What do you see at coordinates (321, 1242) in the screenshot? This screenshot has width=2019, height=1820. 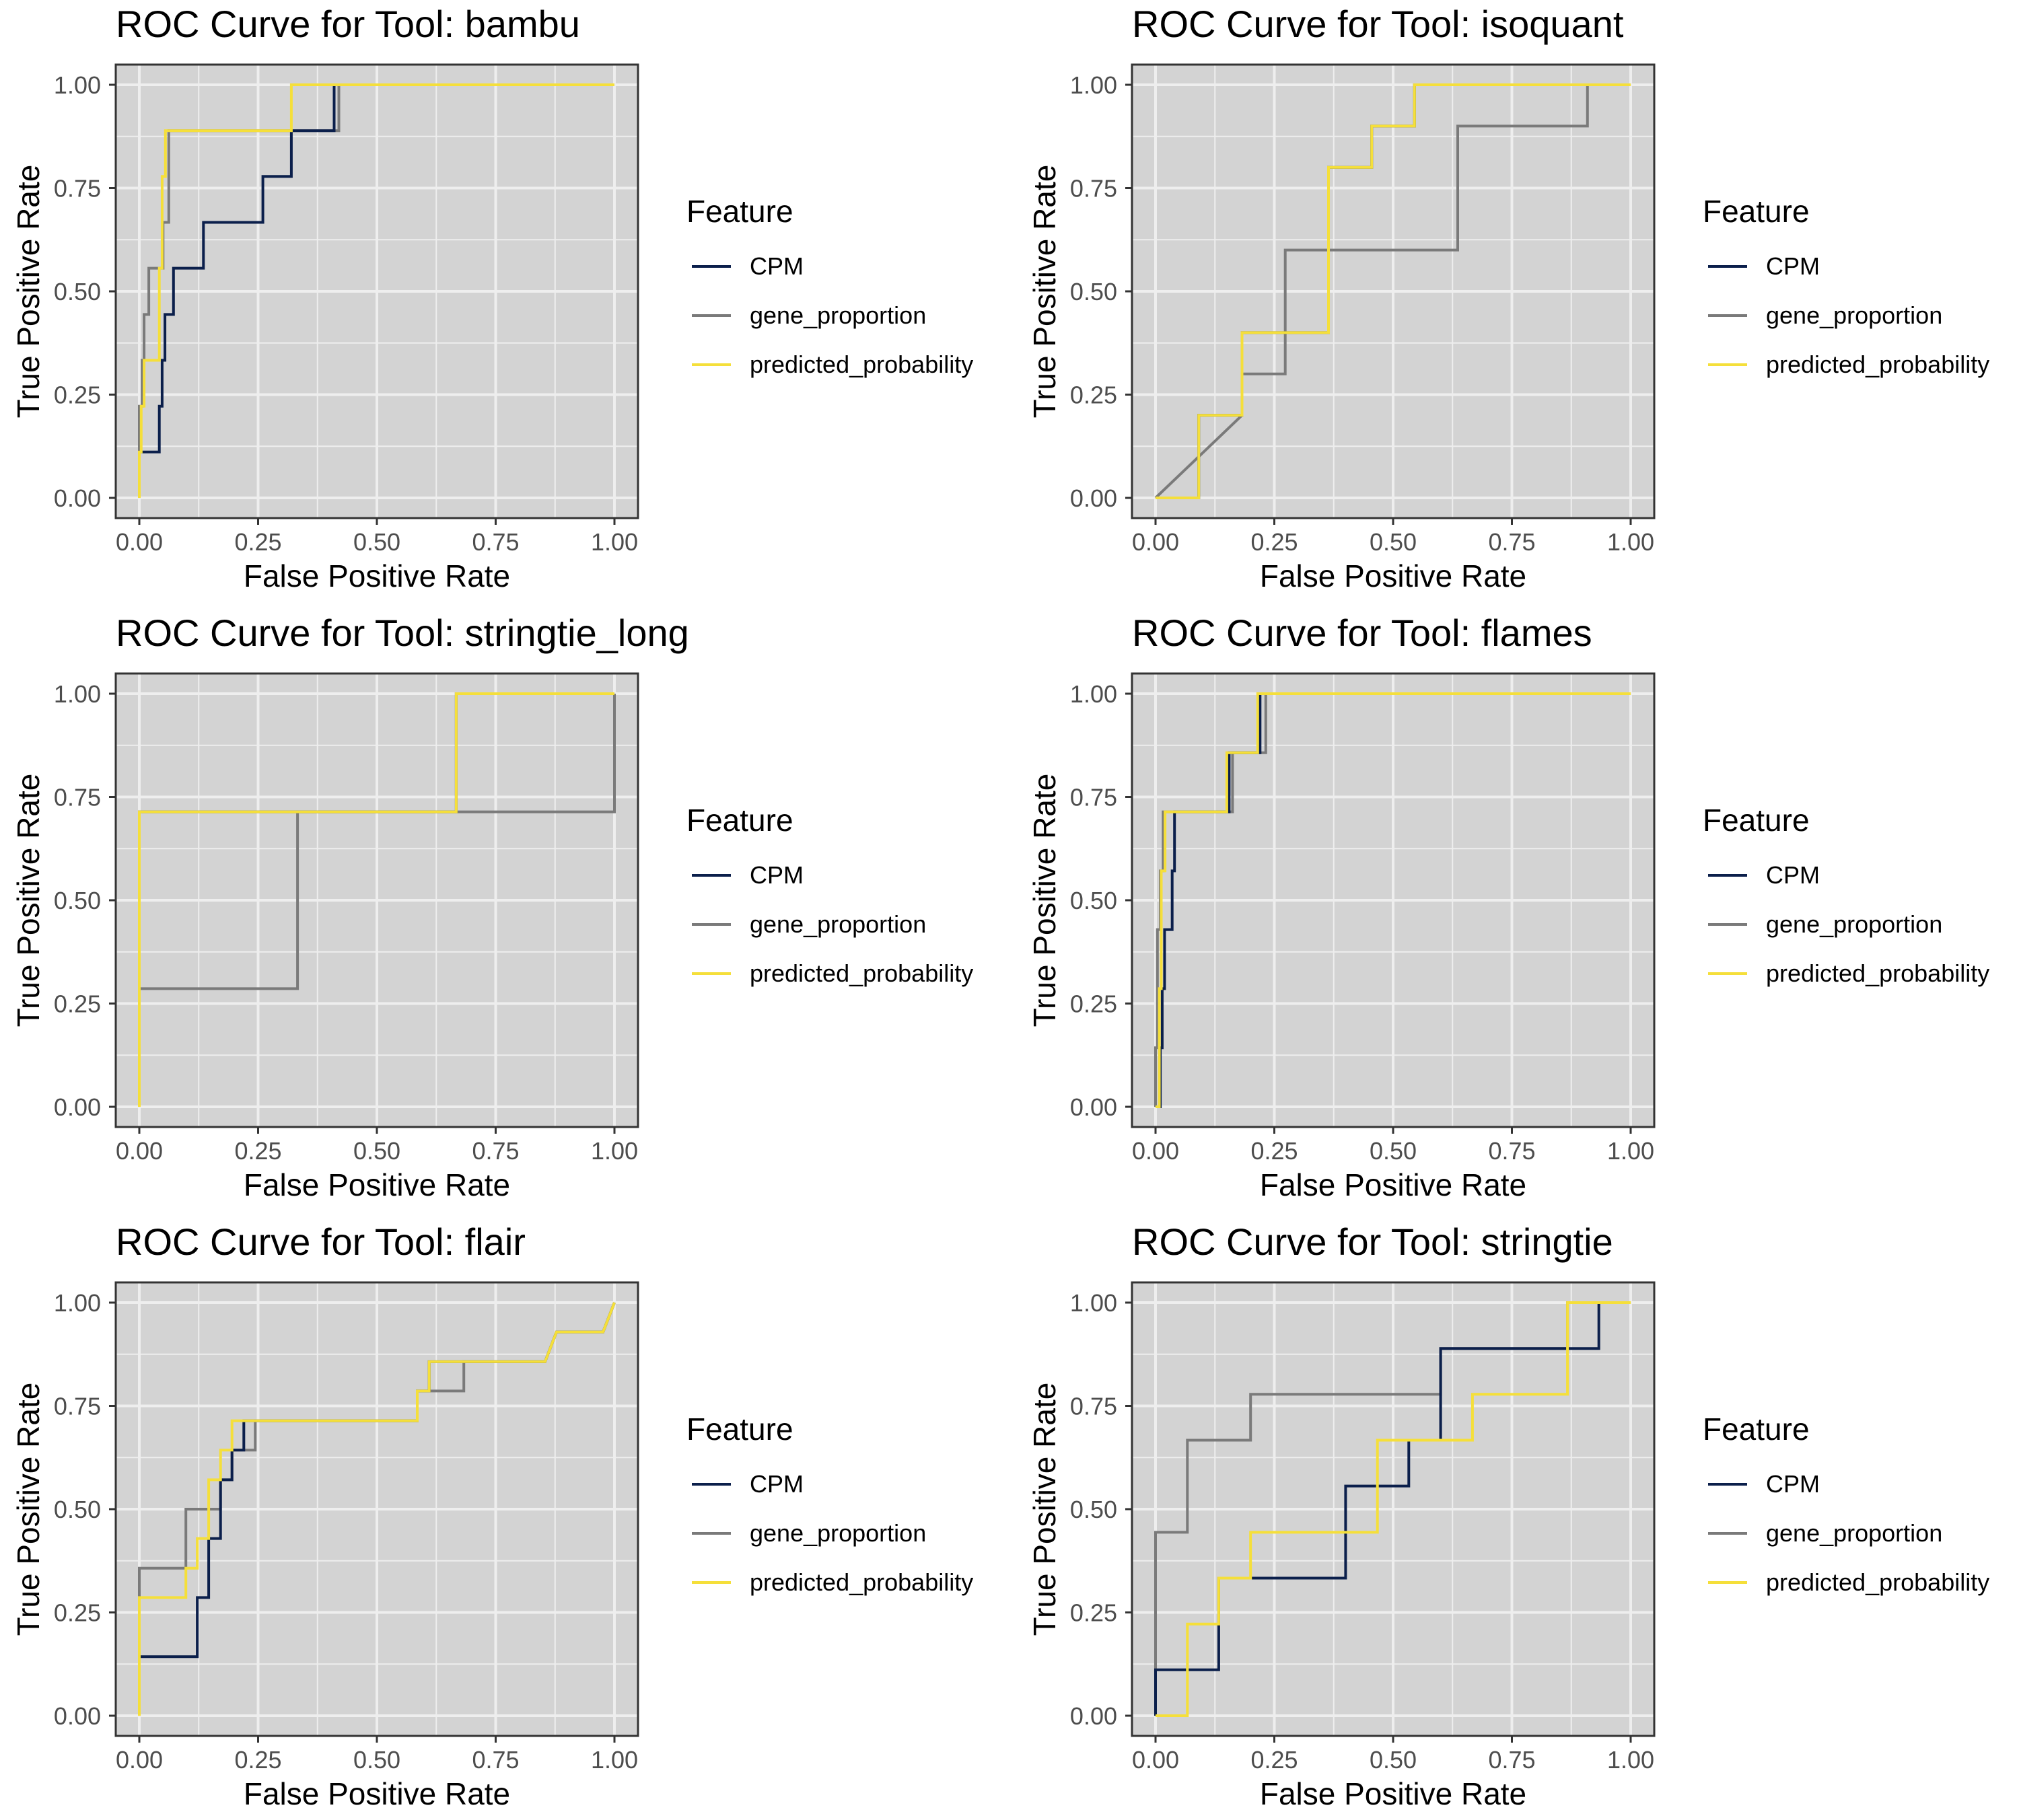 I see `chart-title: ROC Curve for Tool: flair` at bounding box center [321, 1242].